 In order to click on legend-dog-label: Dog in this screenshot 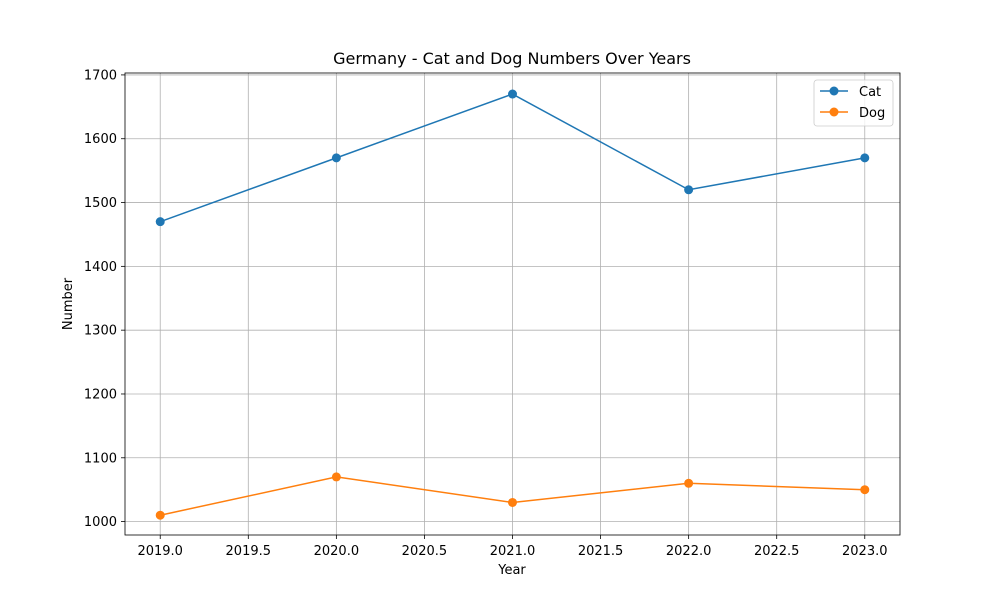, I will do `click(872, 113)`.